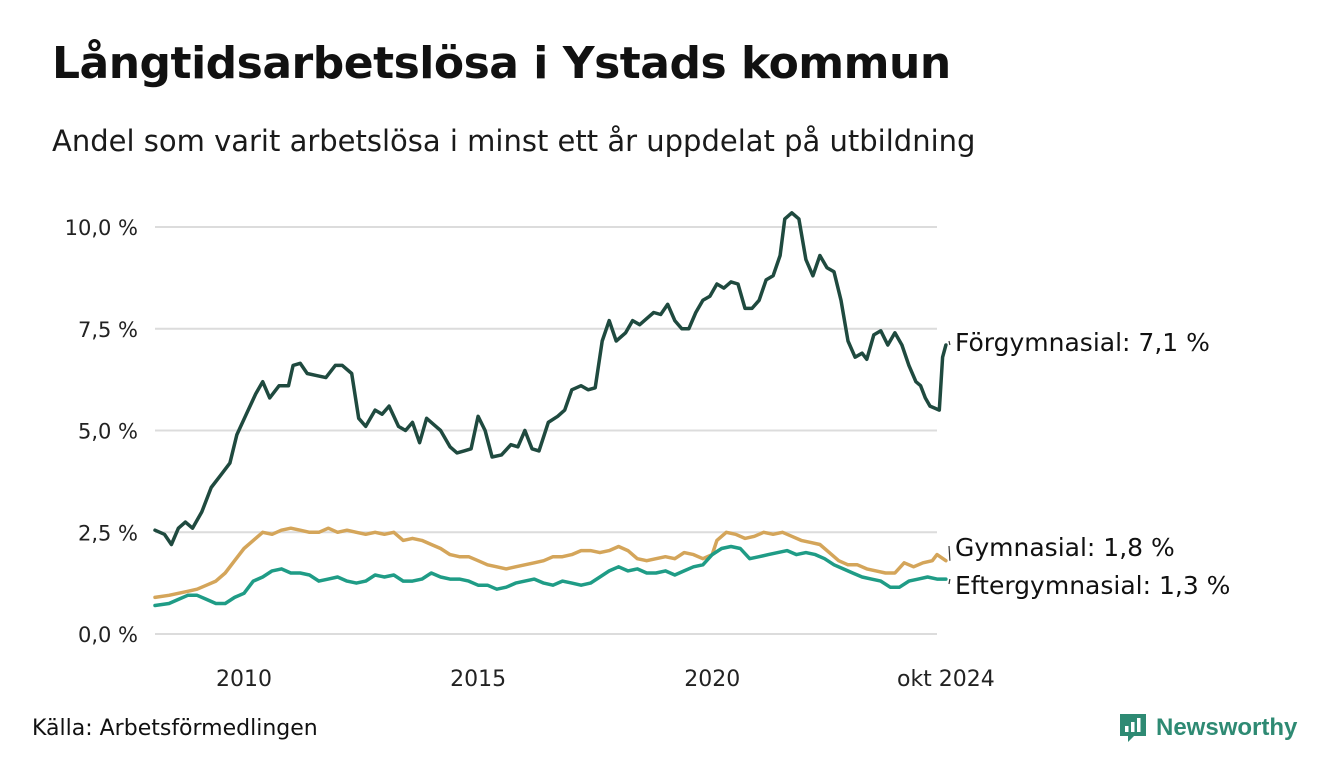 This screenshot has width=1340, height=780. I want to click on y-tick-label: 2,5 %, so click(108, 533).